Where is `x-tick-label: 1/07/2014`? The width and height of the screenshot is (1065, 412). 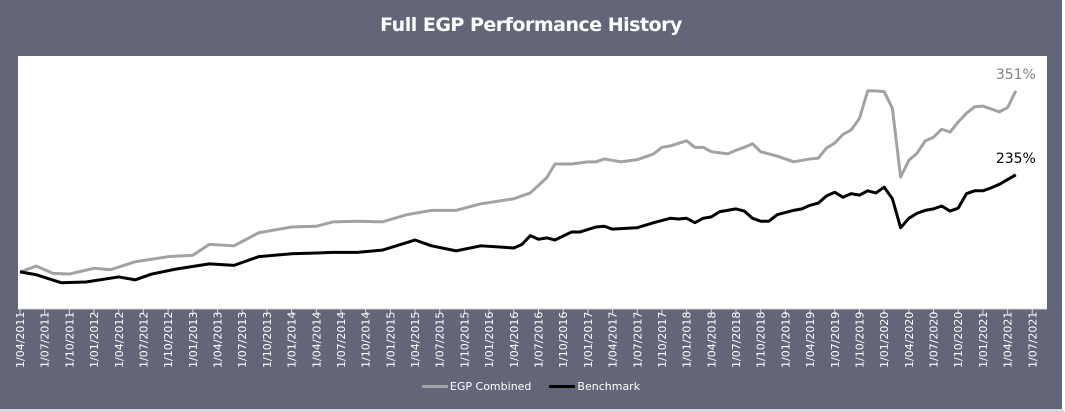
x-tick-label: 1/07/2014 is located at coordinates (341, 340).